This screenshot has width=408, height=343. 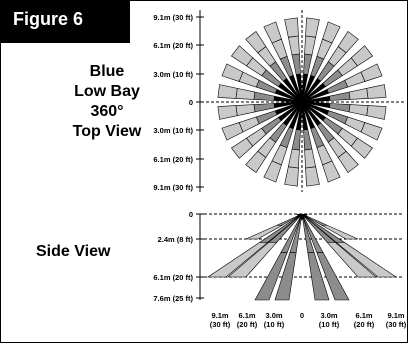 What do you see at coordinates (191, 102) in the screenshot?
I see `top-view-y-label: 0` at bounding box center [191, 102].